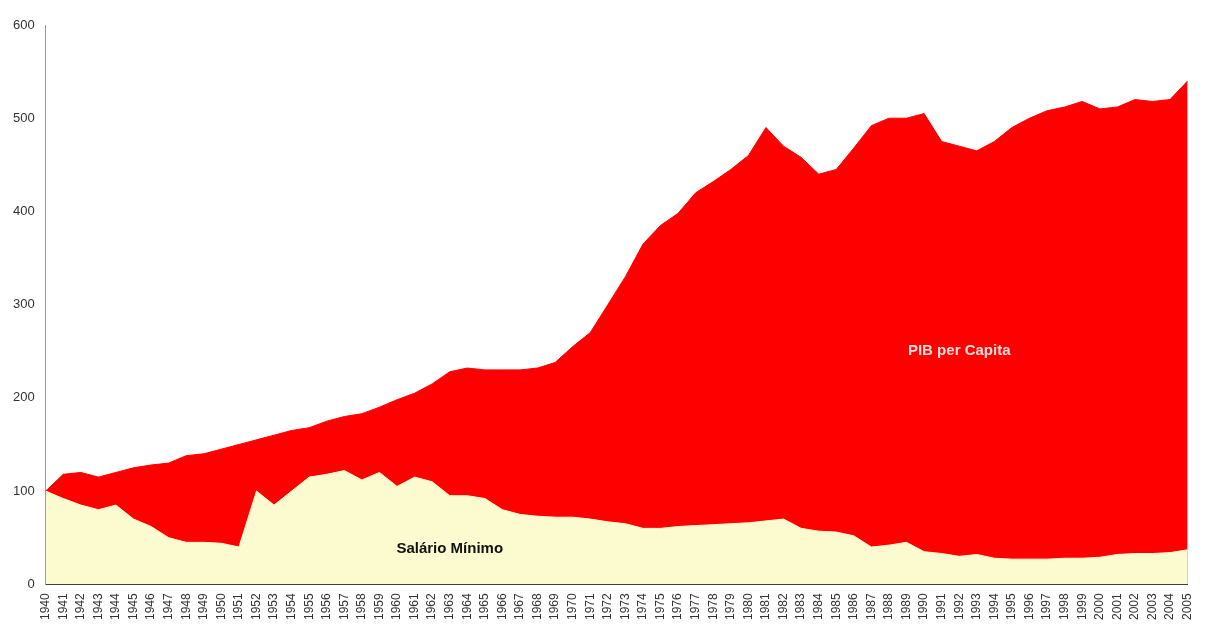  Describe the element at coordinates (431, 606) in the screenshot. I see `x-tick-label: 1962` at that location.